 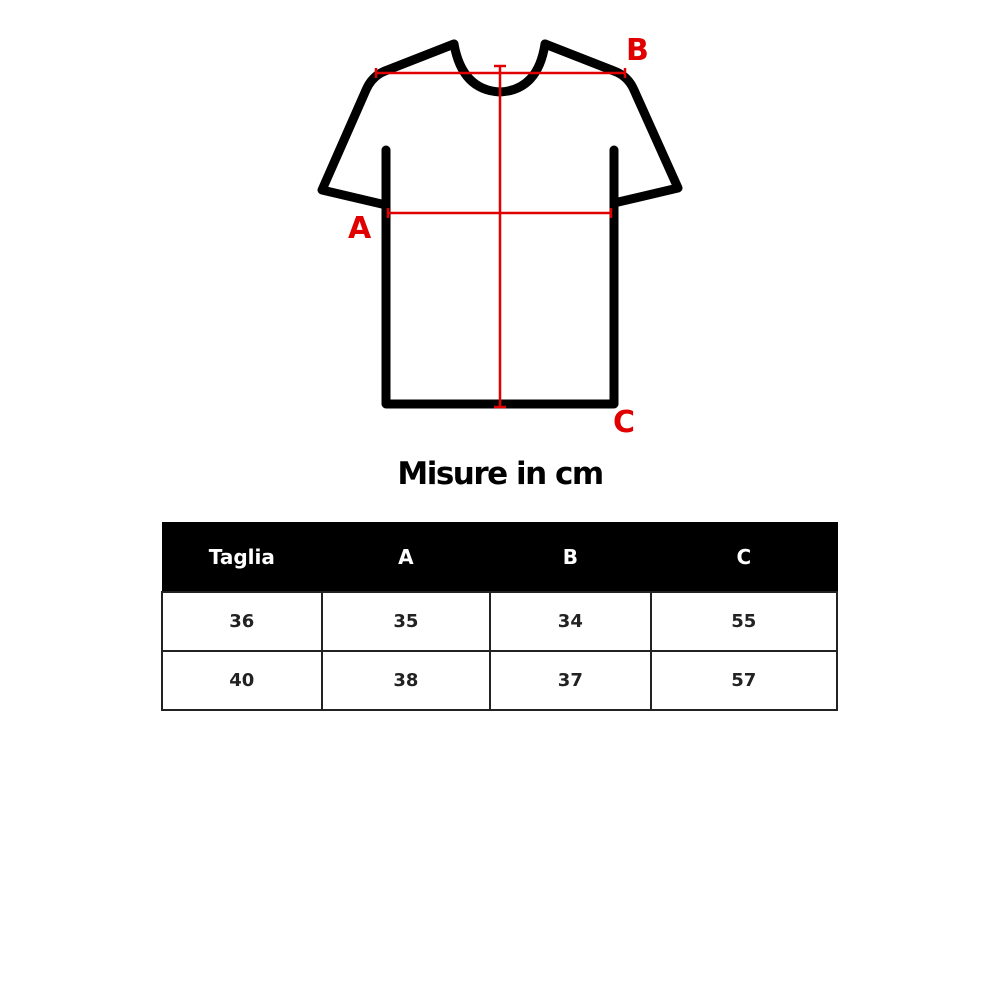 What do you see at coordinates (406, 680) in the screenshot?
I see `cell-a: 38` at bounding box center [406, 680].